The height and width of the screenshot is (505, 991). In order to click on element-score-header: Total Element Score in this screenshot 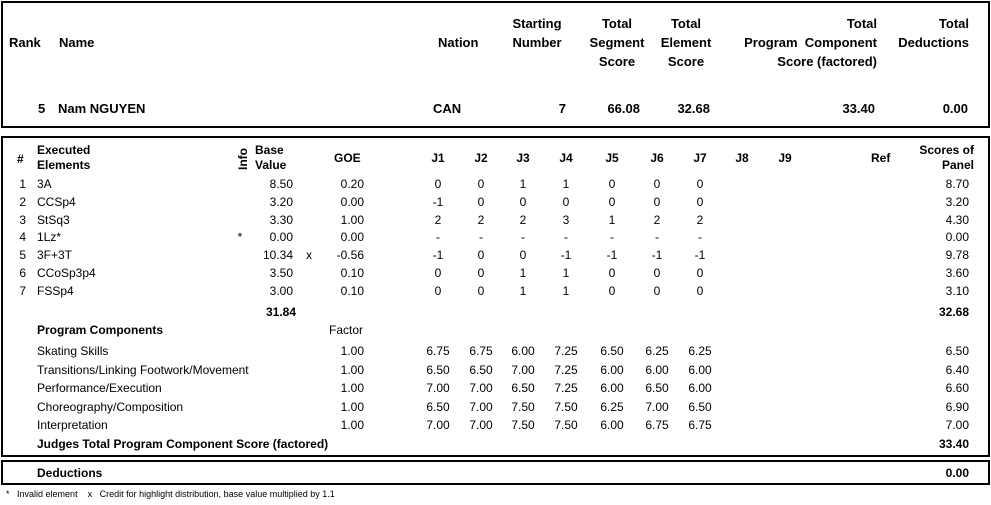, I will do `click(686, 42)`.